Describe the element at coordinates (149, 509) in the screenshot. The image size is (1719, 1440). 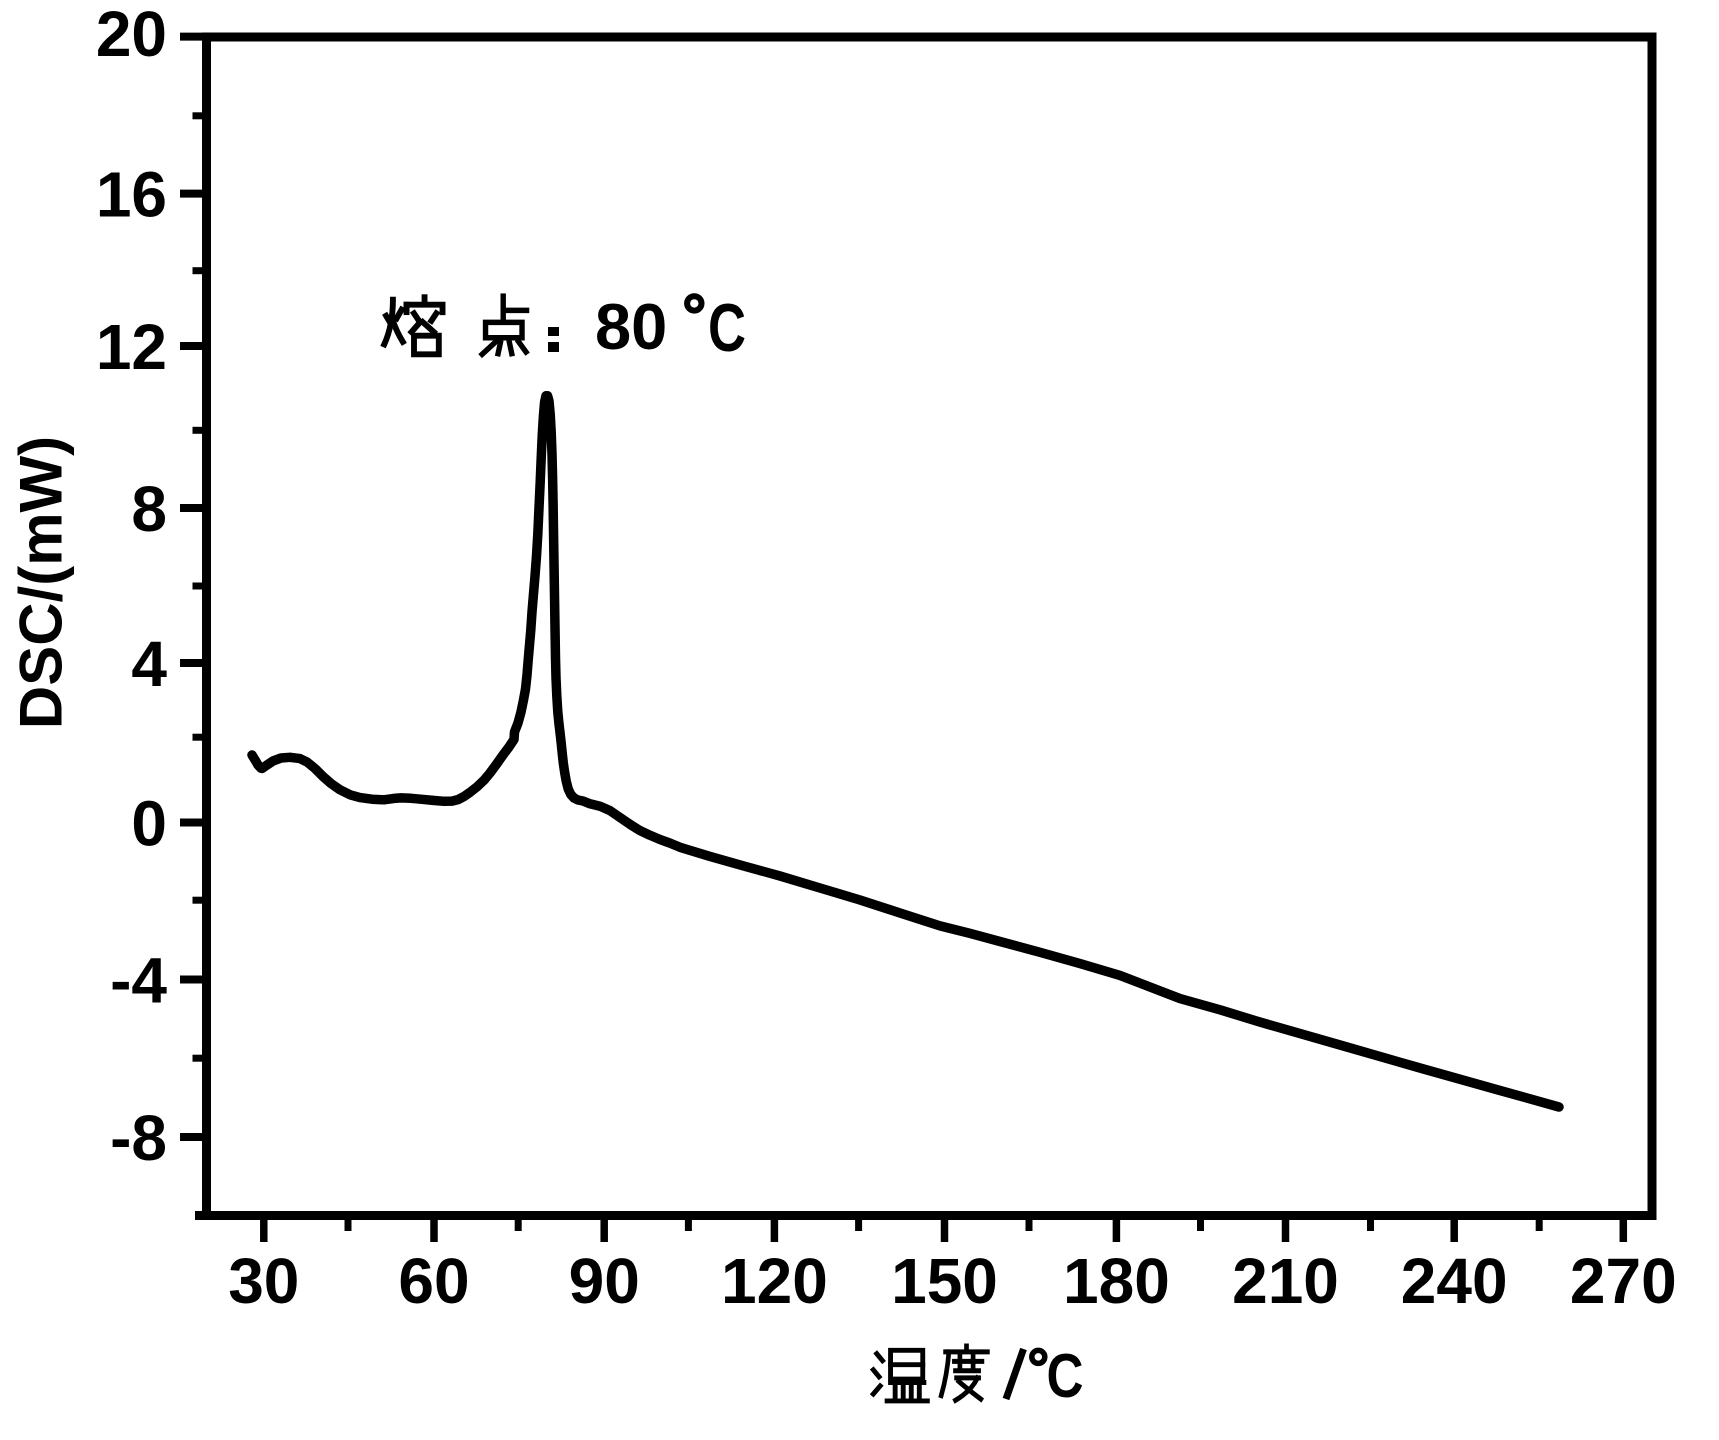
I see `svg-text: 8` at that location.